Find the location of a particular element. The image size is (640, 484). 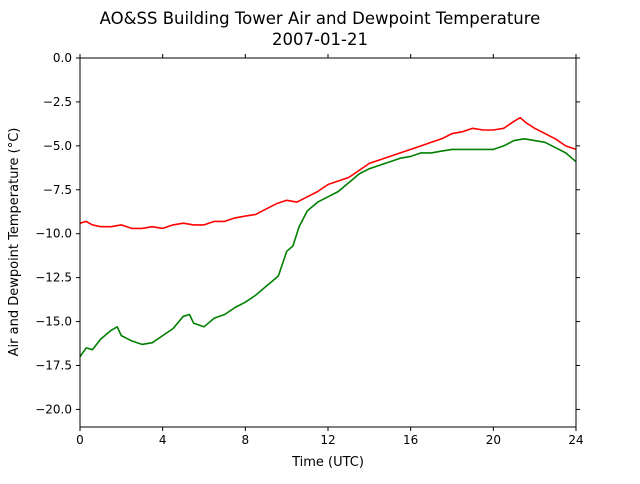

chart-subtitle: 2007-01-21 is located at coordinates (320, 39).